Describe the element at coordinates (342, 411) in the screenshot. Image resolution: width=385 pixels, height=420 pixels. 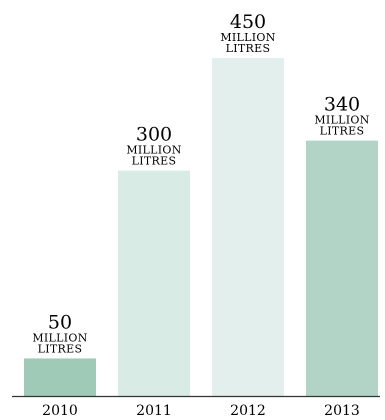
I see `x-tick-label: 2013` at that location.